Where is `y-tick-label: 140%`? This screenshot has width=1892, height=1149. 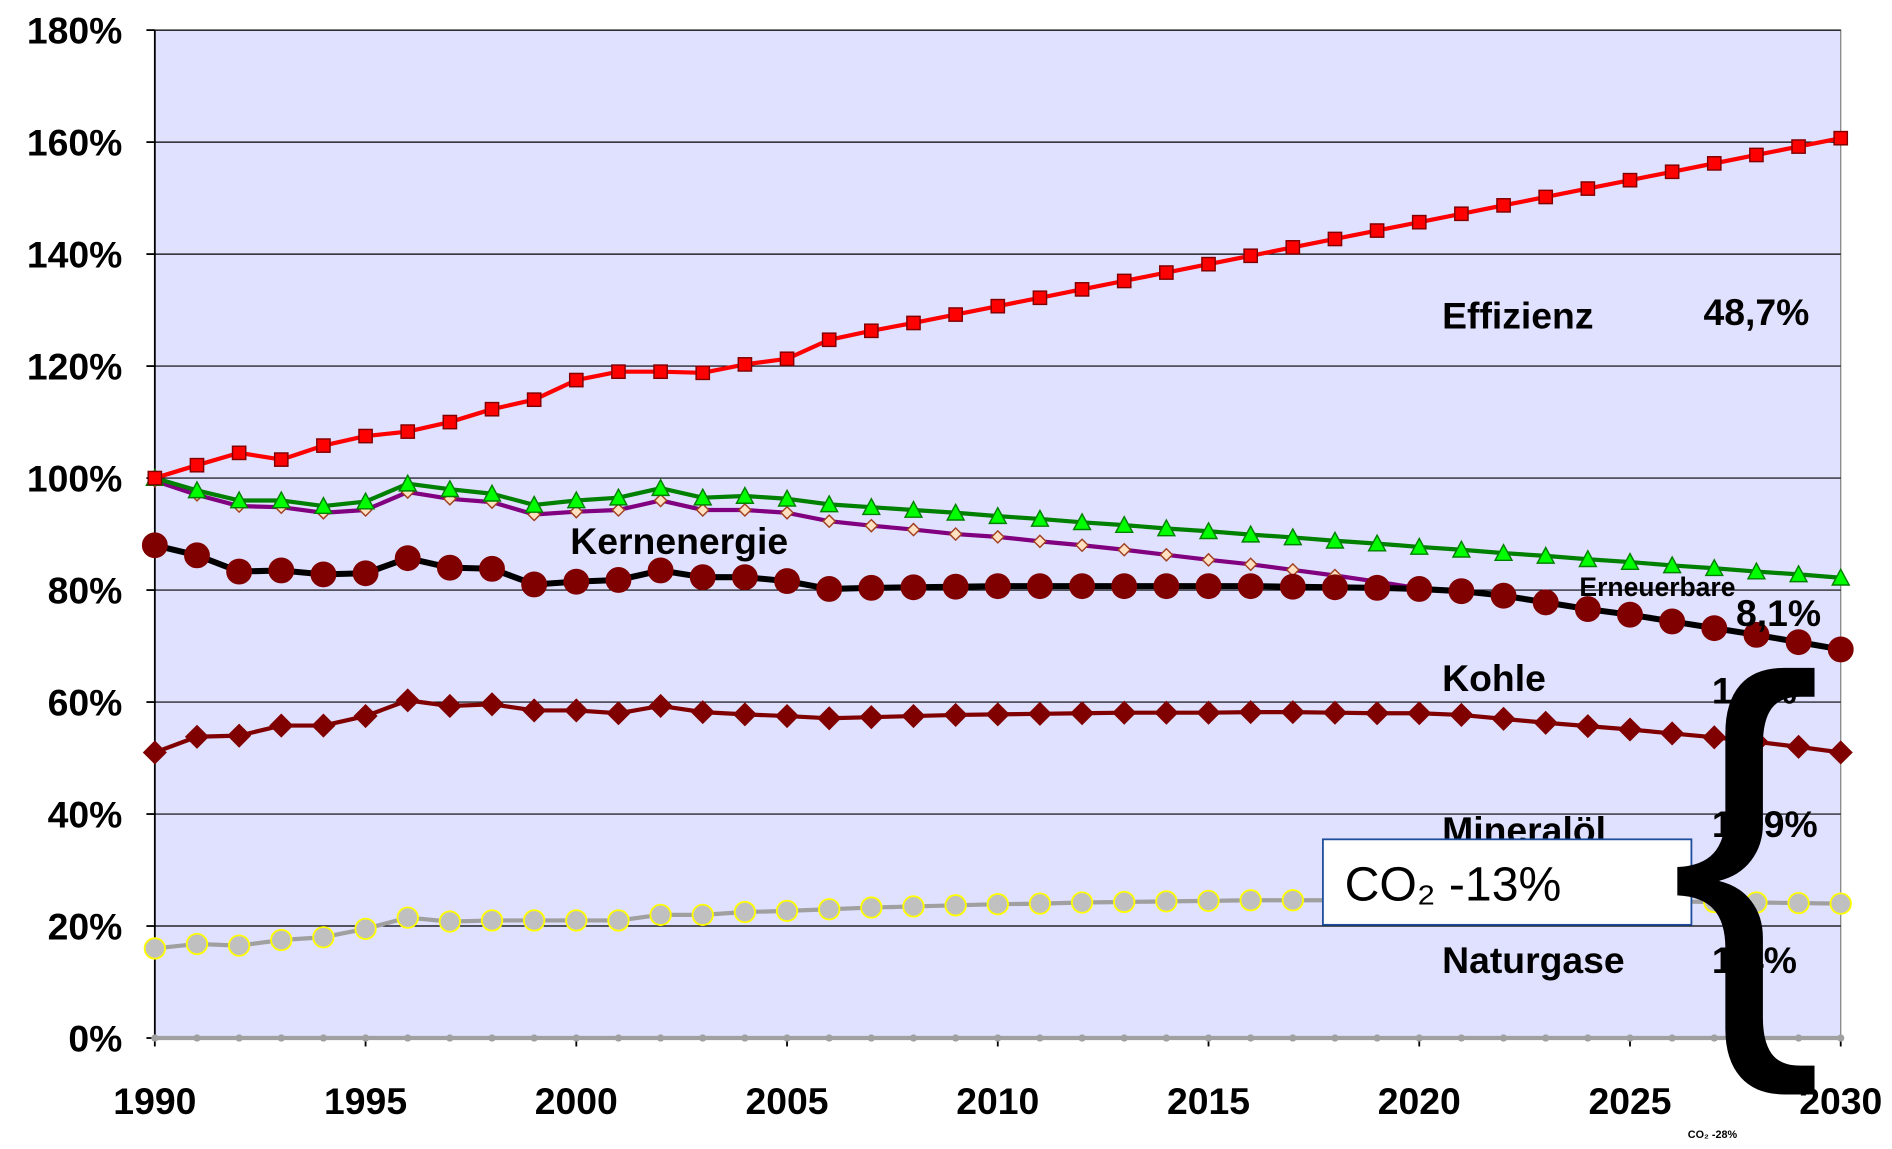
y-tick-label: 140% is located at coordinates (74, 254).